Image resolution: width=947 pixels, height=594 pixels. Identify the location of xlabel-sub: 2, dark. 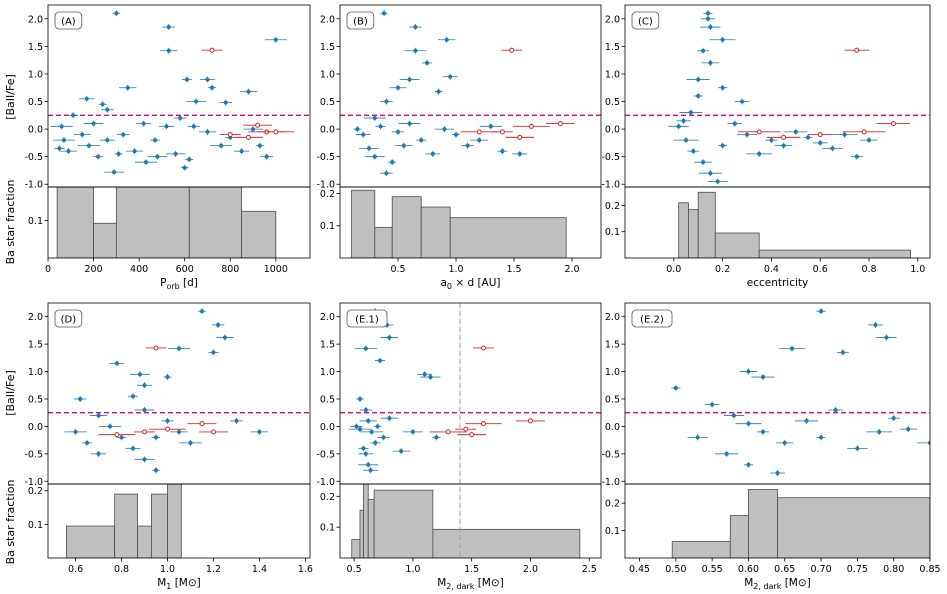
(767, 586).